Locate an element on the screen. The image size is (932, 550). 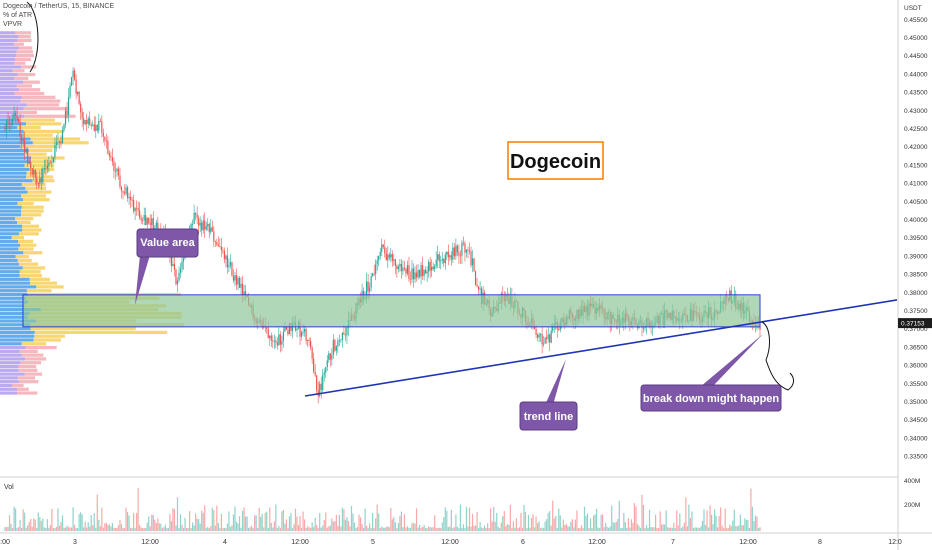
y-tick-label: 0.41500 is located at coordinates (916, 165).